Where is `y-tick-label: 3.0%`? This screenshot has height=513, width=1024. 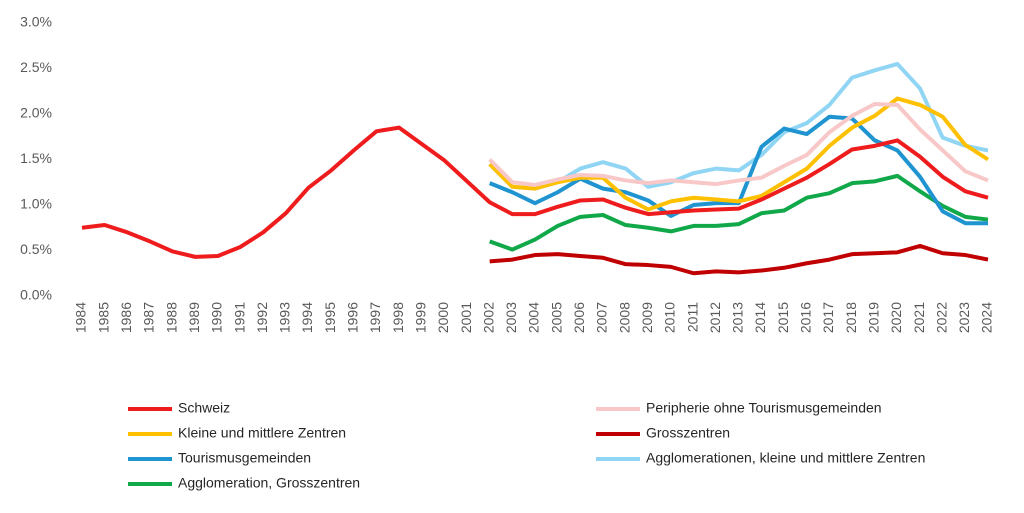 y-tick-label: 3.0% is located at coordinates (36, 22).